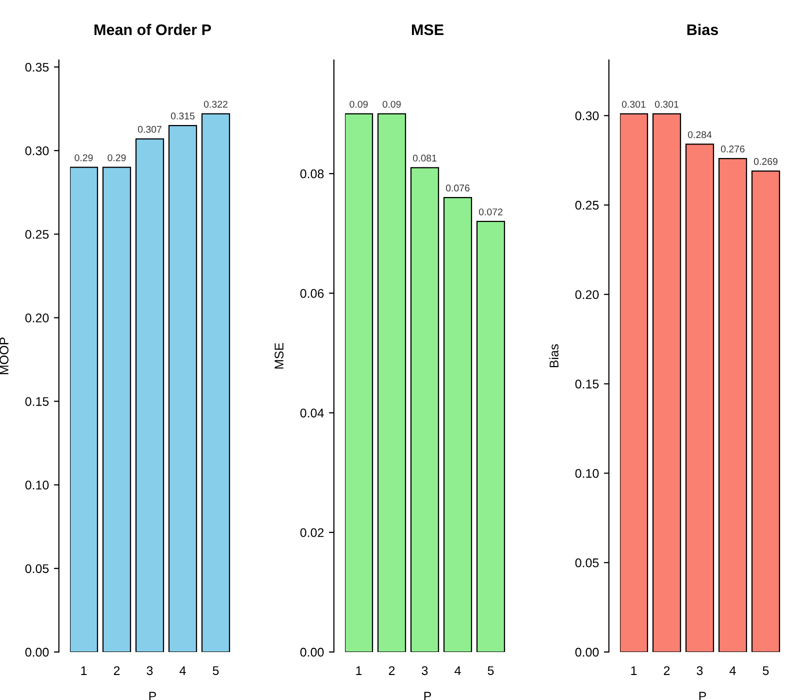 The image size is (797, 700). What do you see at coordinates (553, 356) in the screenshot?
I see `y-axis-title: Bias` at bounding box center [553, 356].